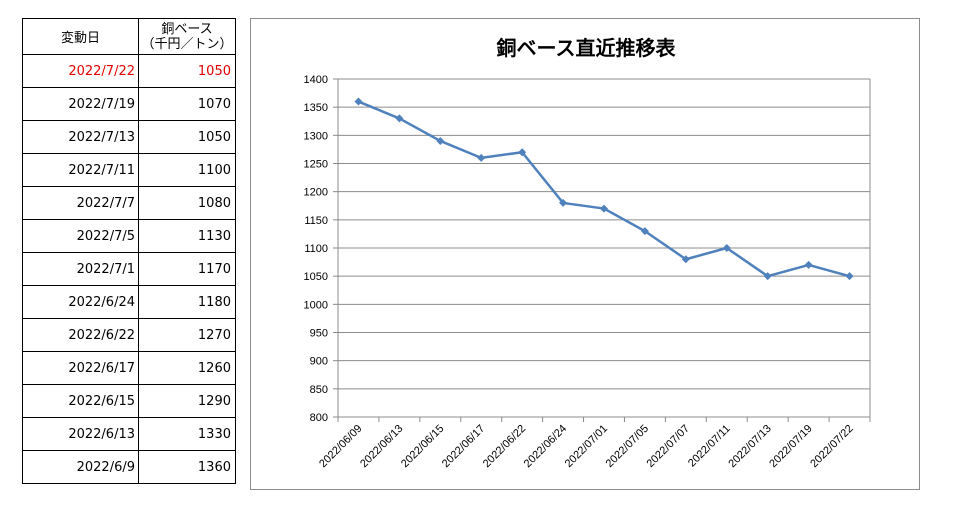  What do you see at coordinates (463, 446) in the screenshot?
I see `x-tick-label: 2022/06/17` at bounding box center [463, 446].